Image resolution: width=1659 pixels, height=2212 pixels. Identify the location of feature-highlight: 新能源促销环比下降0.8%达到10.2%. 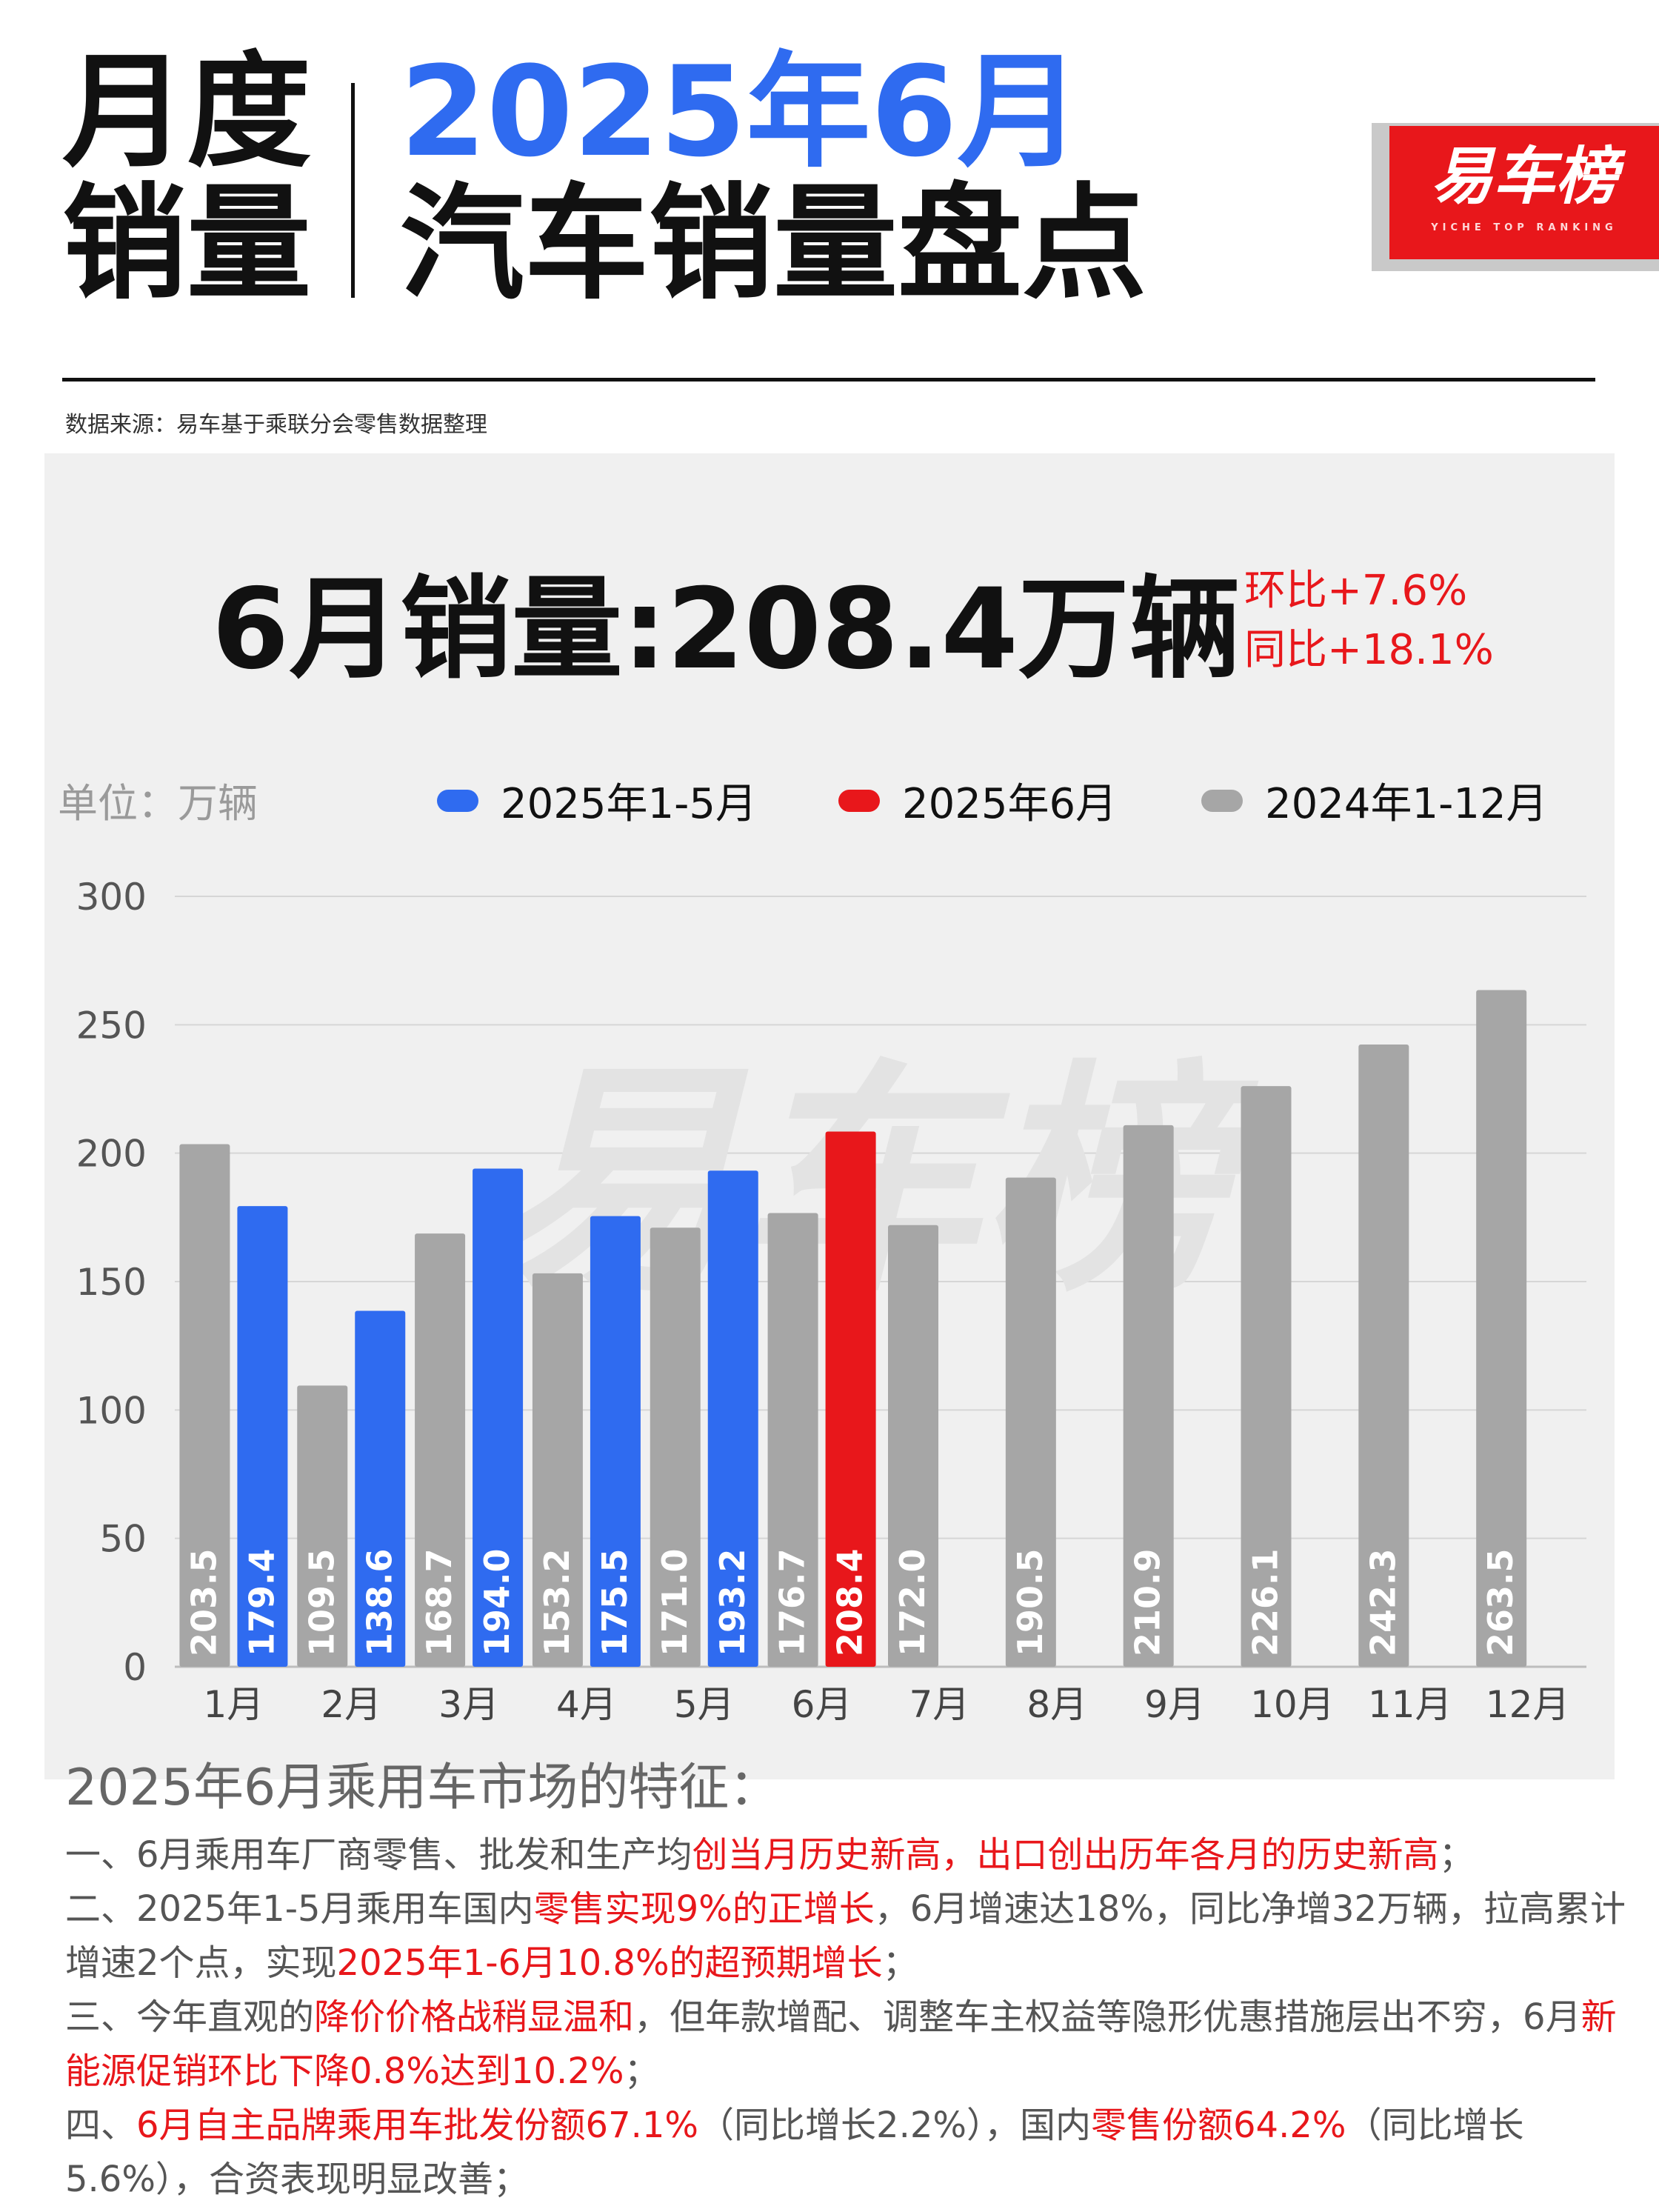
(841, 2044).